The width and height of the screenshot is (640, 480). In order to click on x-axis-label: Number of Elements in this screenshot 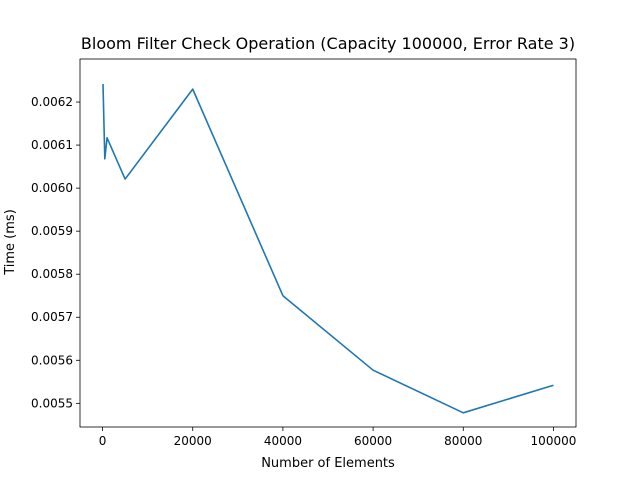, I will do `click(328, 463)`.